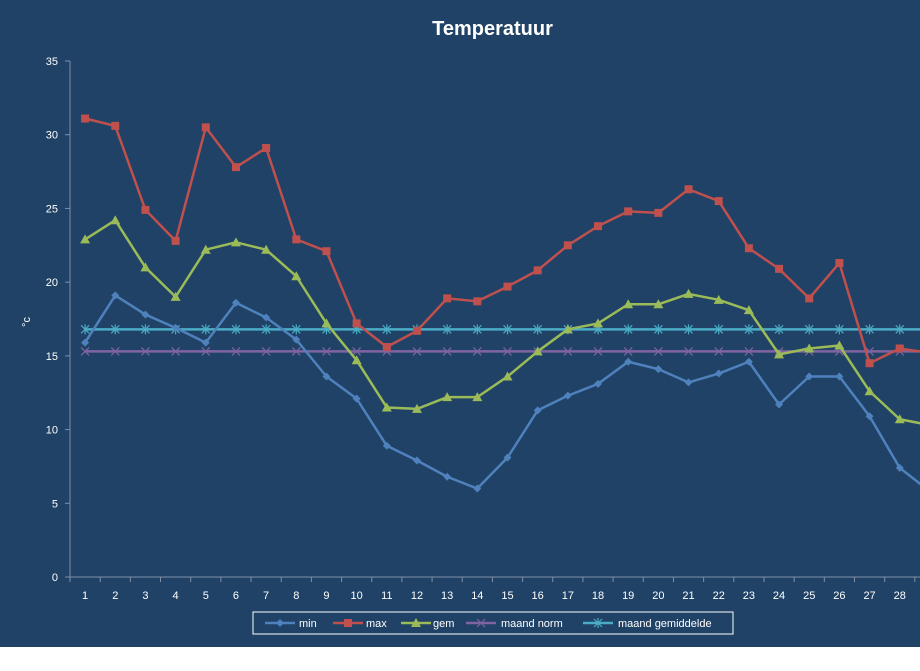 The width and height of the screenshot is (920, 671). What do you see at coordinates (507, 596) in the screenshot?
I see `x-tick-label: 15` at bounding box center [507, 596].